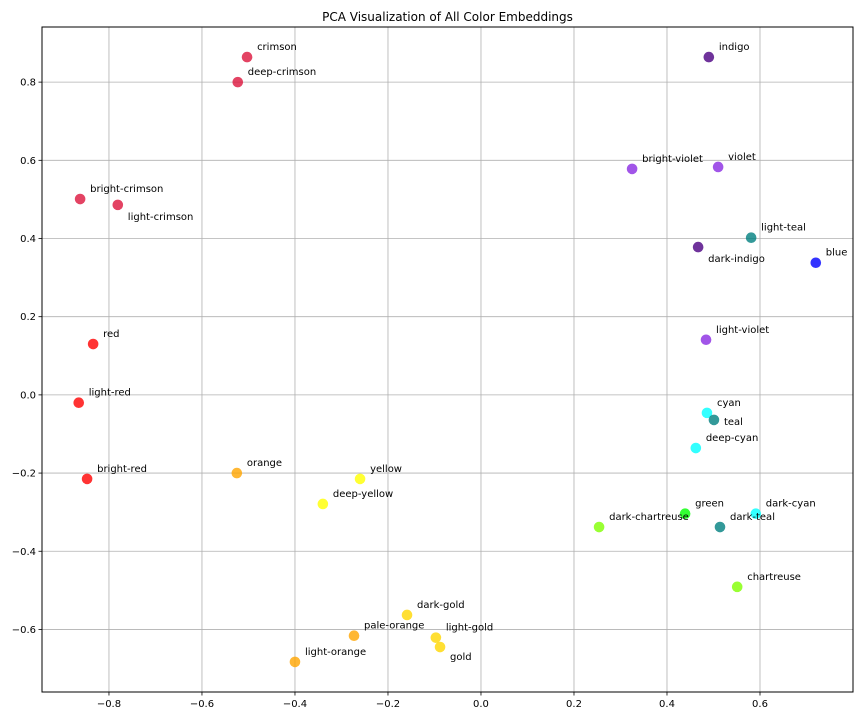  What do you see at coordinates (718, 167) in the screenshot?
I see `point-violet` at bounding box center [718, 167].